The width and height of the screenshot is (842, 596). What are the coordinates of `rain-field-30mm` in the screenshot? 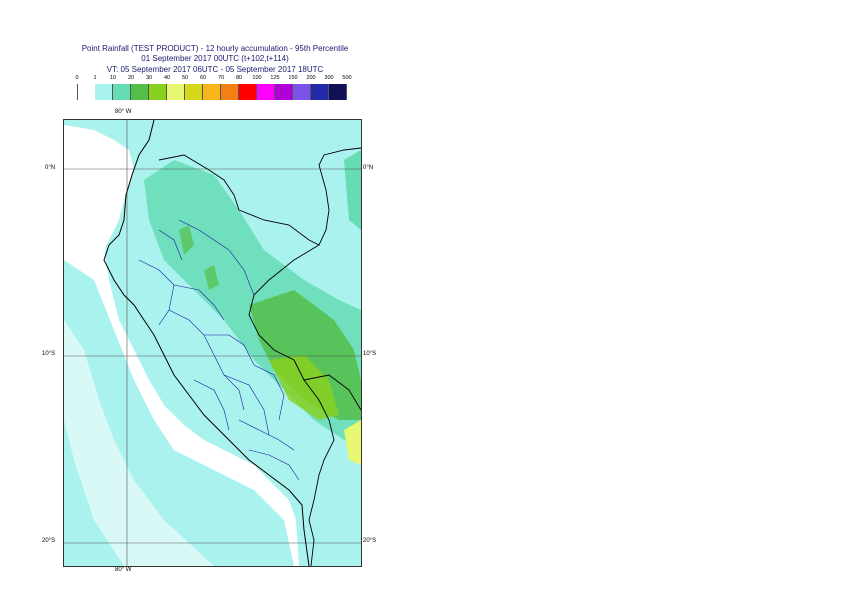 It's located at (304, 387).